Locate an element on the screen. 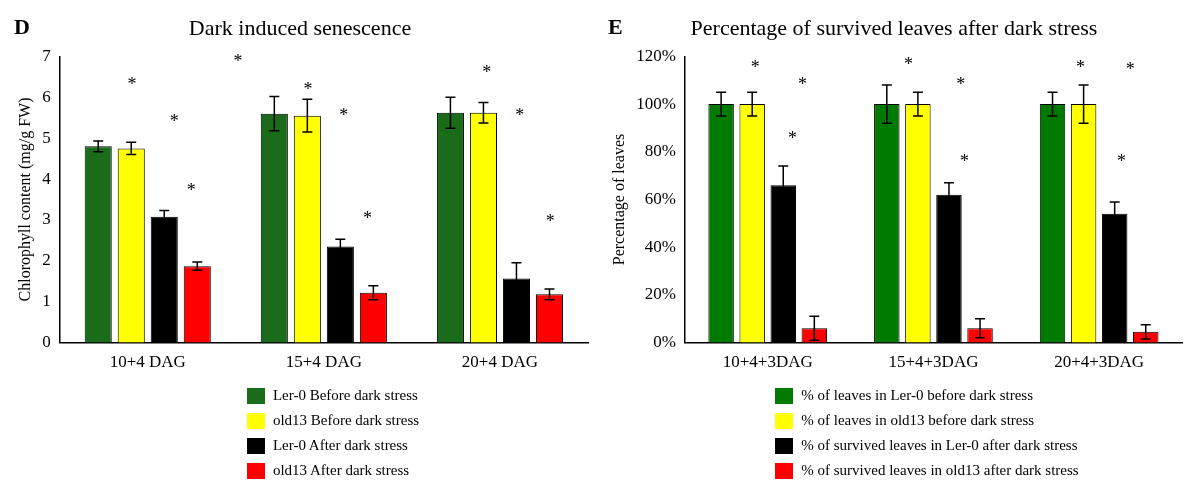 The height and width of the screenshot is (495, 1200). chart-title: Dark induced senescence is located at coordinates (300, 27).